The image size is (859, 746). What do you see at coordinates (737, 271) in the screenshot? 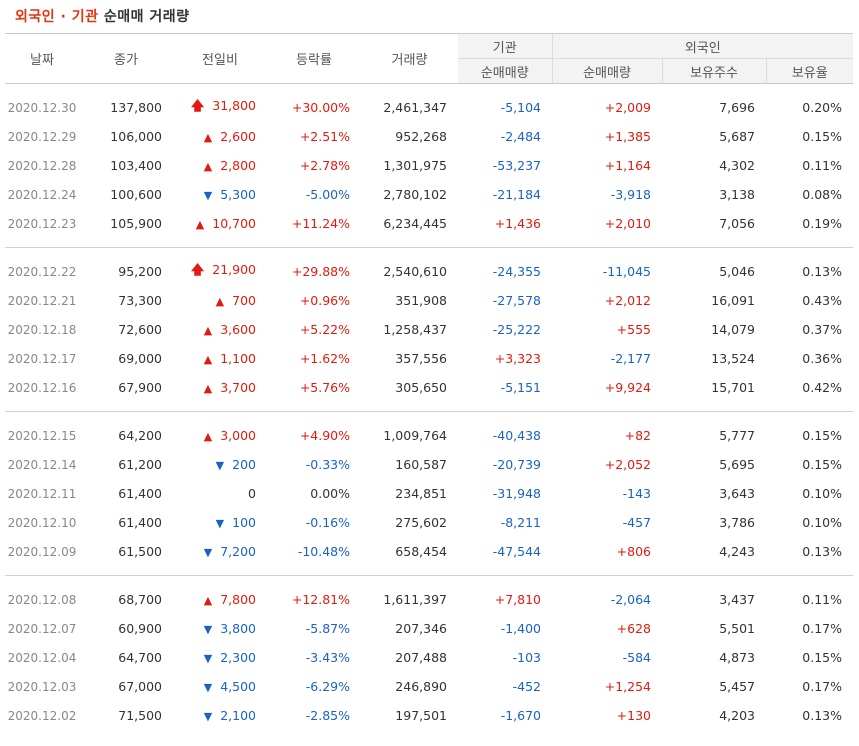
I see `cell-holdings: 5,046` at bounding box center [737, 271].